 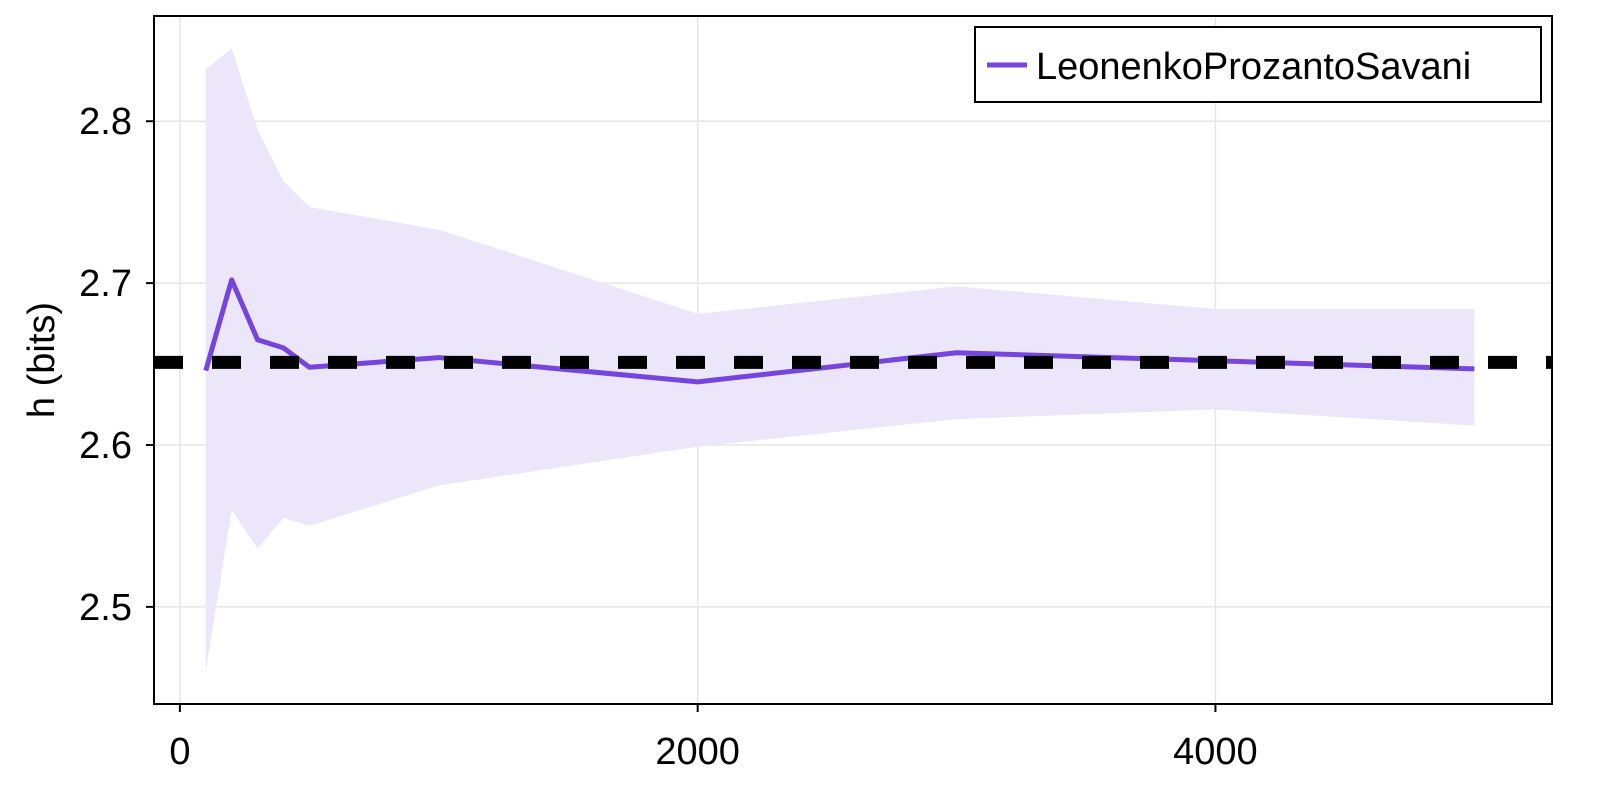 I want to click on y-tick-label: 2.6, so click(x=105, y=446).